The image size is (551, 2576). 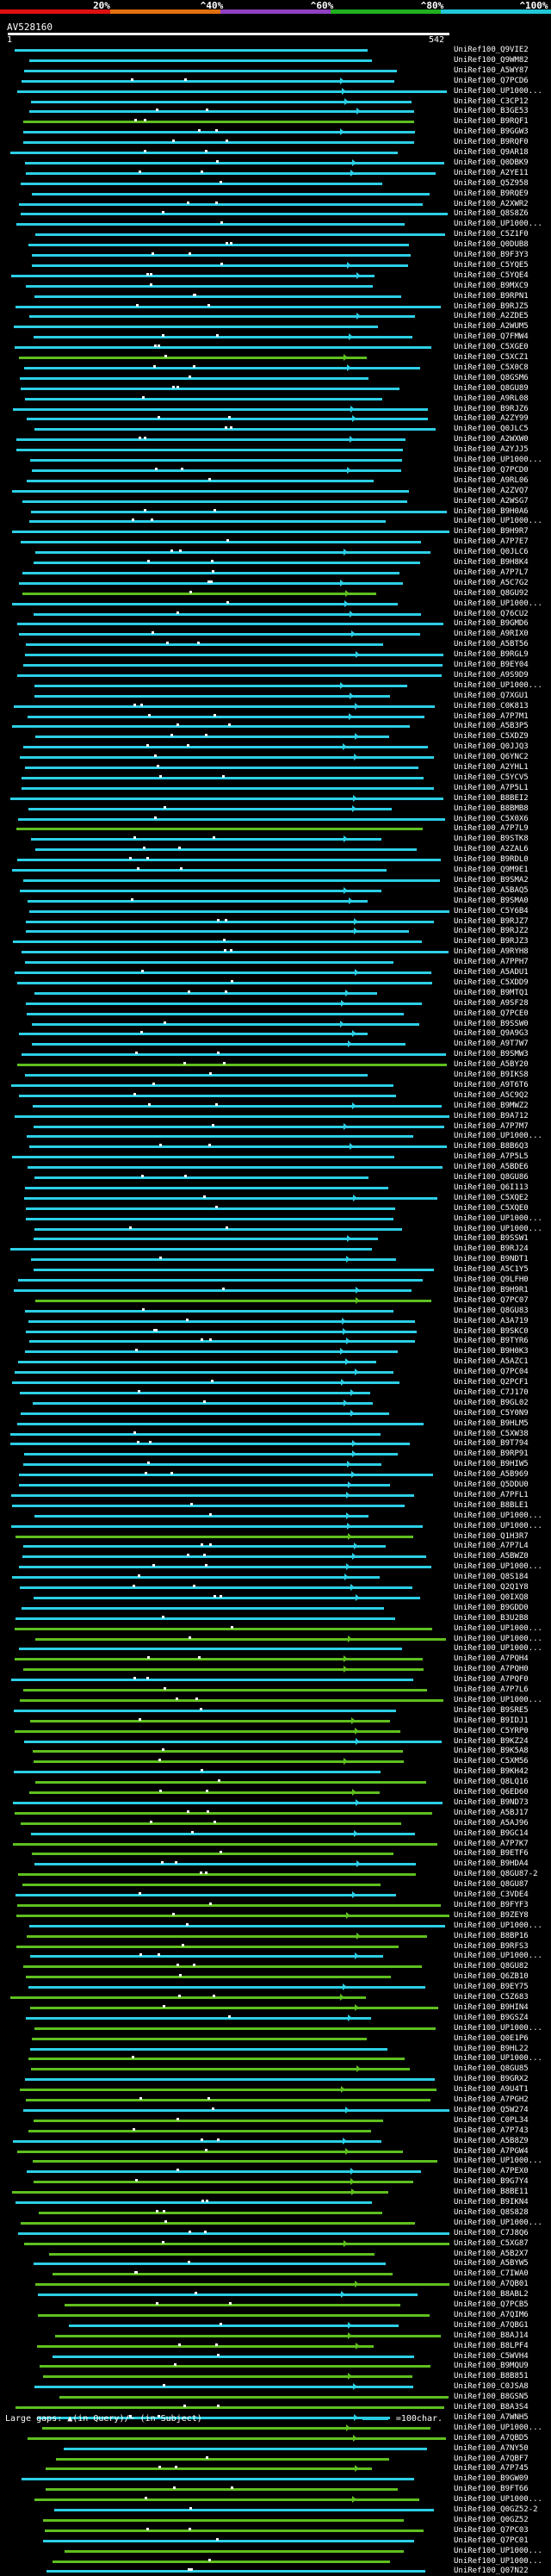 What do you see at coordinates (275, 429) in the screenshot?
I see `hit-row: UniRef100_Q0JLC5` at bounding box center [275, 429].